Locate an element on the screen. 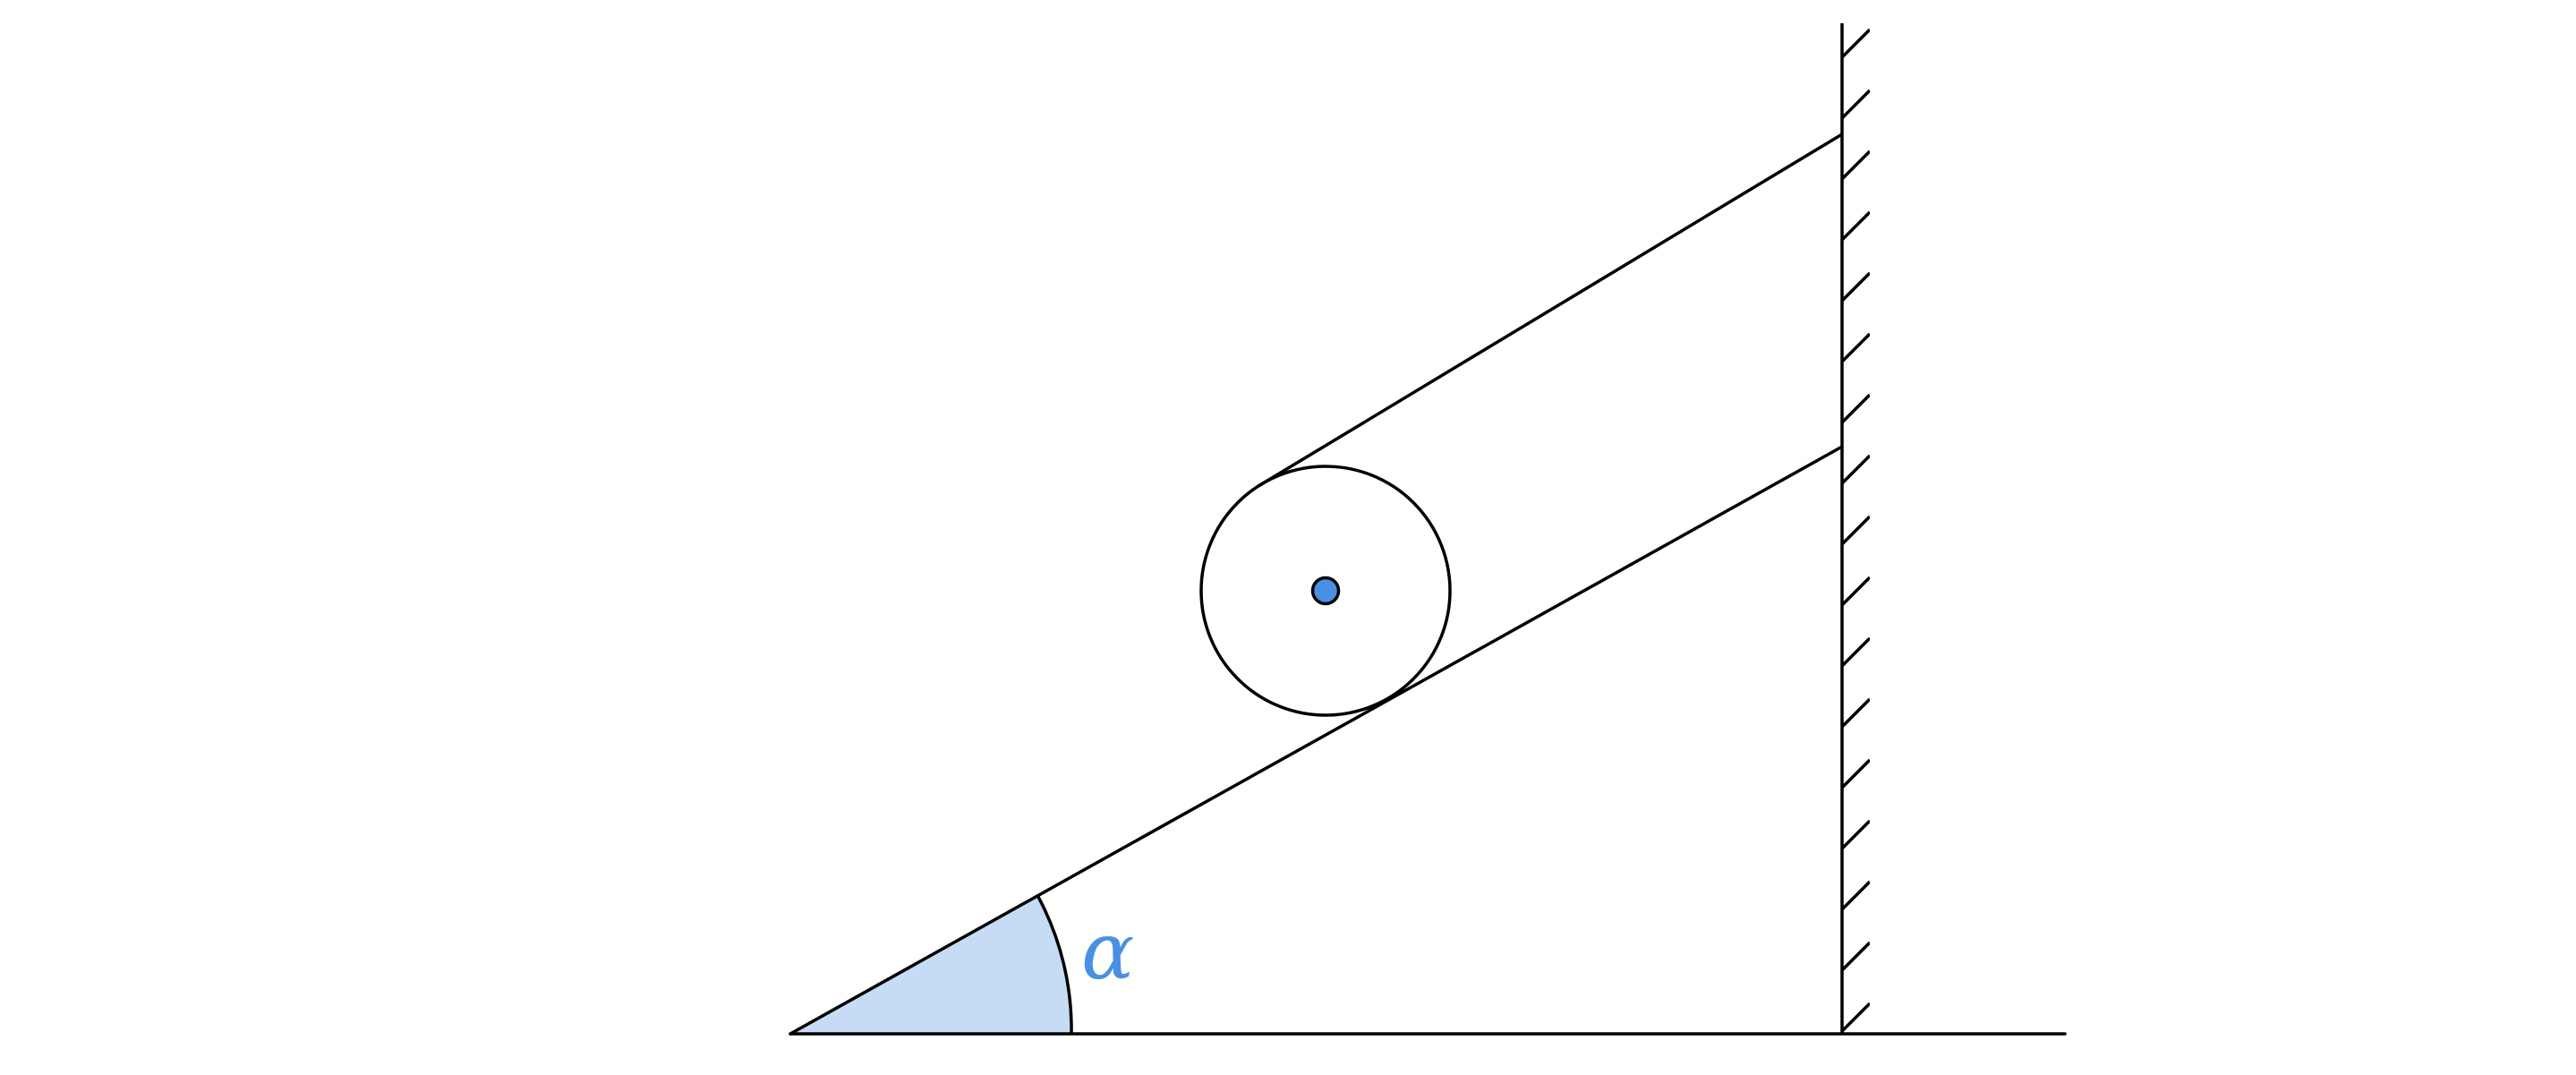  angle-sector is located at coordinates (931, 966).